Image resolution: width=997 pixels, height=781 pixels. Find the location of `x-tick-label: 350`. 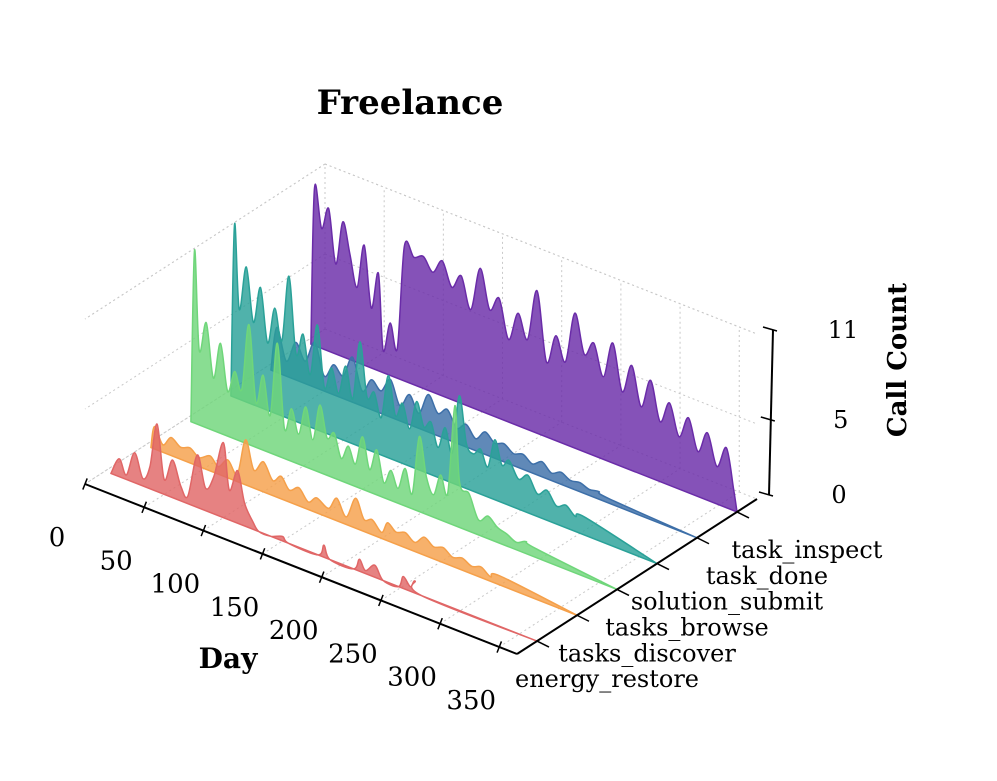

x-tick-label: 350 is located at coordinates (471, 701).